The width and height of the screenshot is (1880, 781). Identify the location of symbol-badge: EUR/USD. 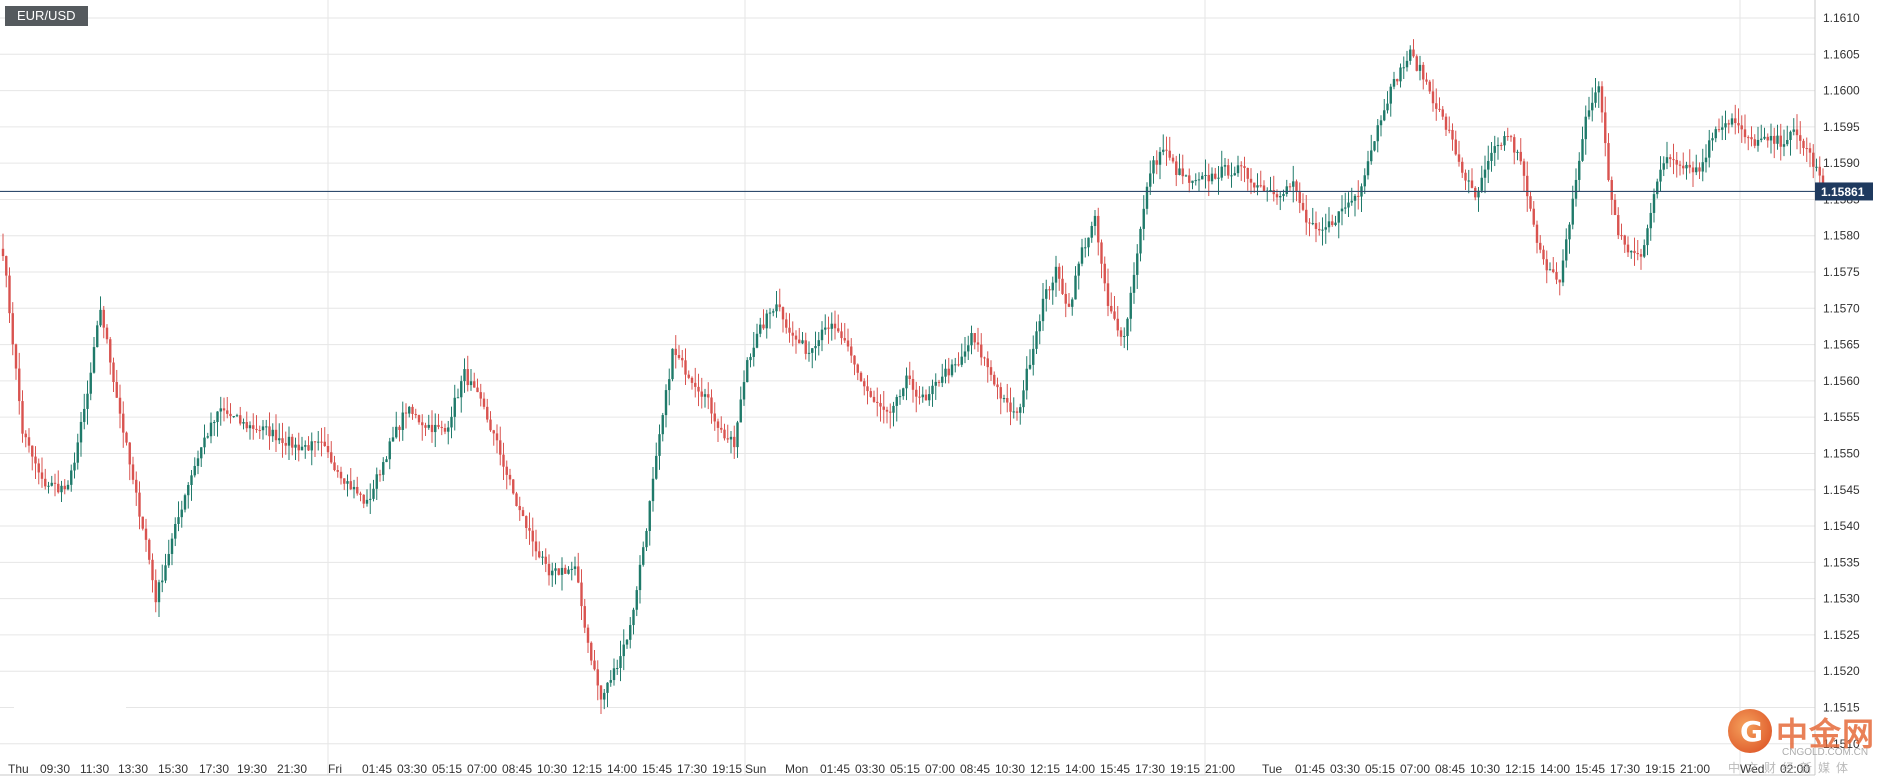
(46, 16).